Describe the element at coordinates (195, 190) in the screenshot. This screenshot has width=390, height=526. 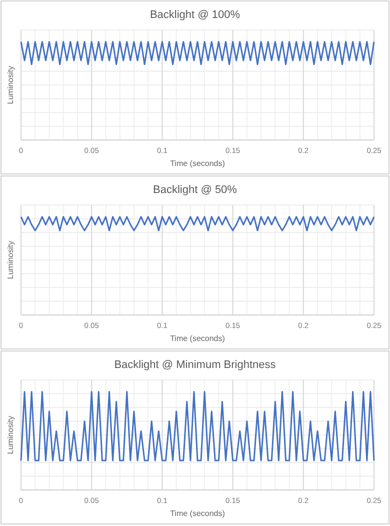
I see `chart-title: Backlight @ 50%` at that location.